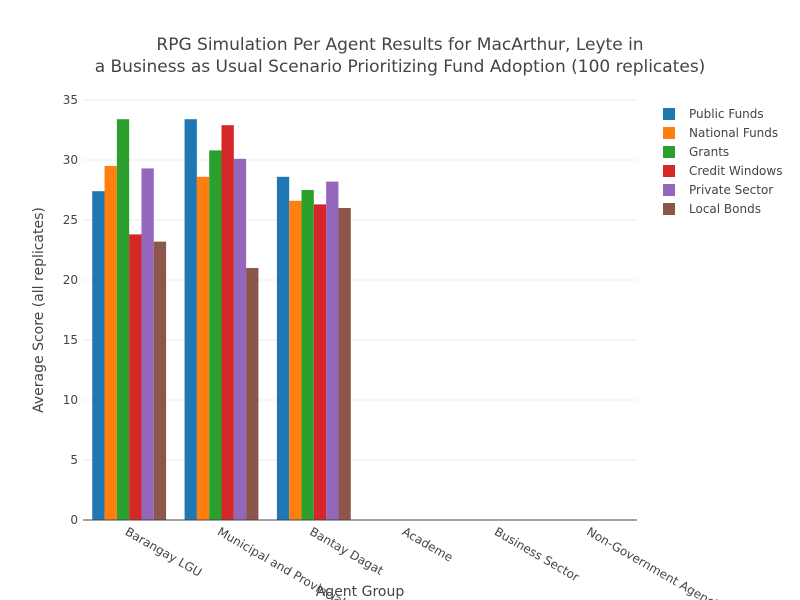  Describe the element at coordinates (39, 310) in the screenshot. I see `y-axis-title: Average Score (all replicates)` at that location.